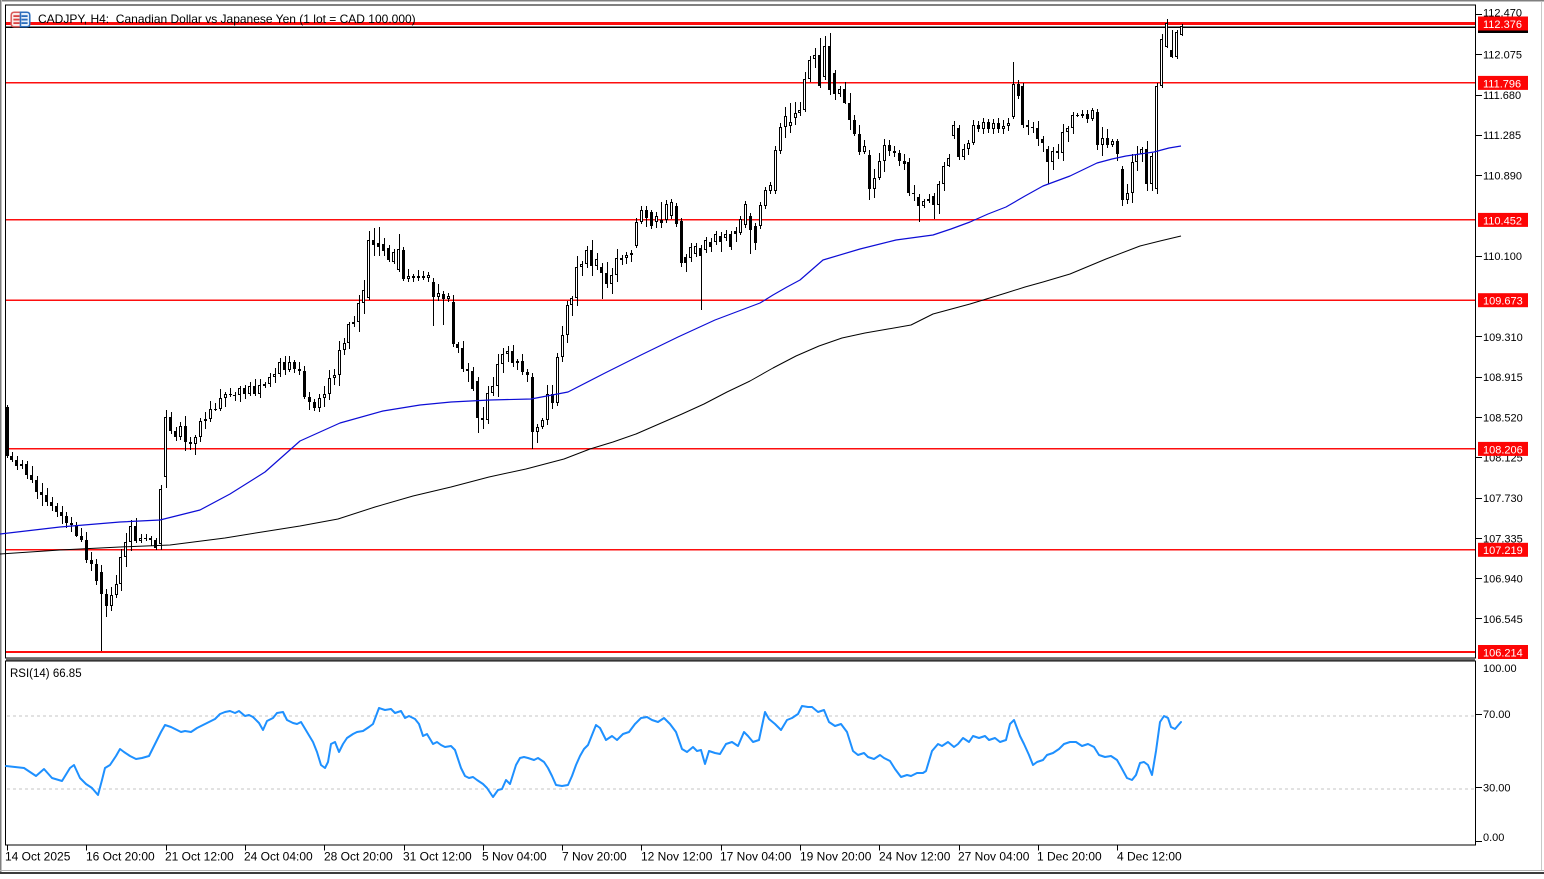 The image size is (1544, 879). Describe the element at coordinates (1503, 338) in the screenshot. I see `svg-text: 109.310` at that location.